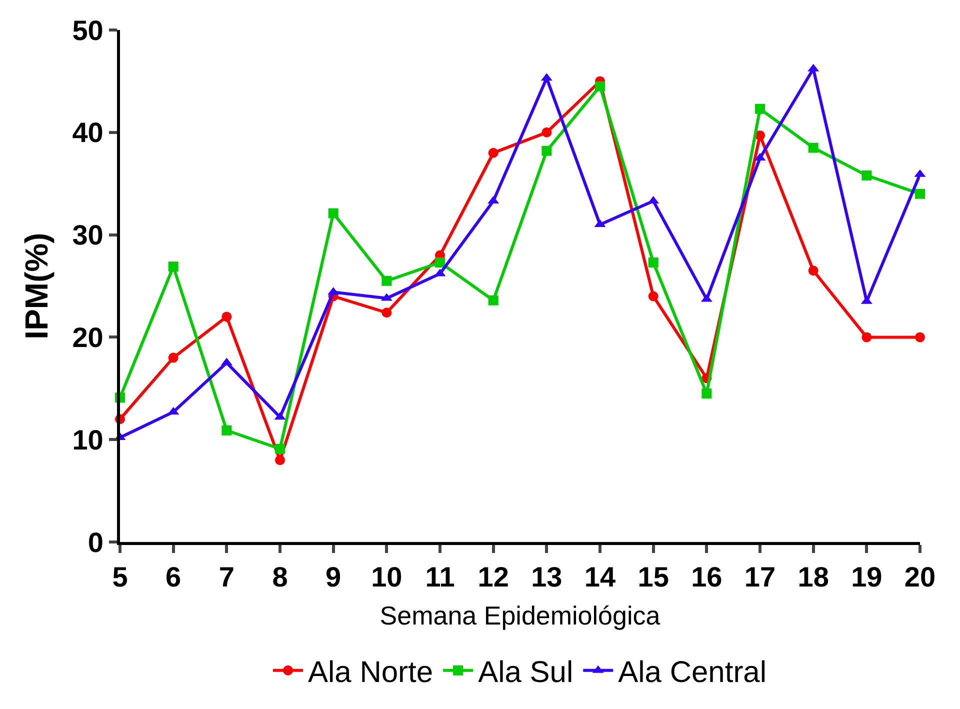 This screenshot has height=709, width=960. What do you see at coordinates (813, 577) in the screenshot?
I see `x-tick-label: 18` at bounding box center [813, 577].